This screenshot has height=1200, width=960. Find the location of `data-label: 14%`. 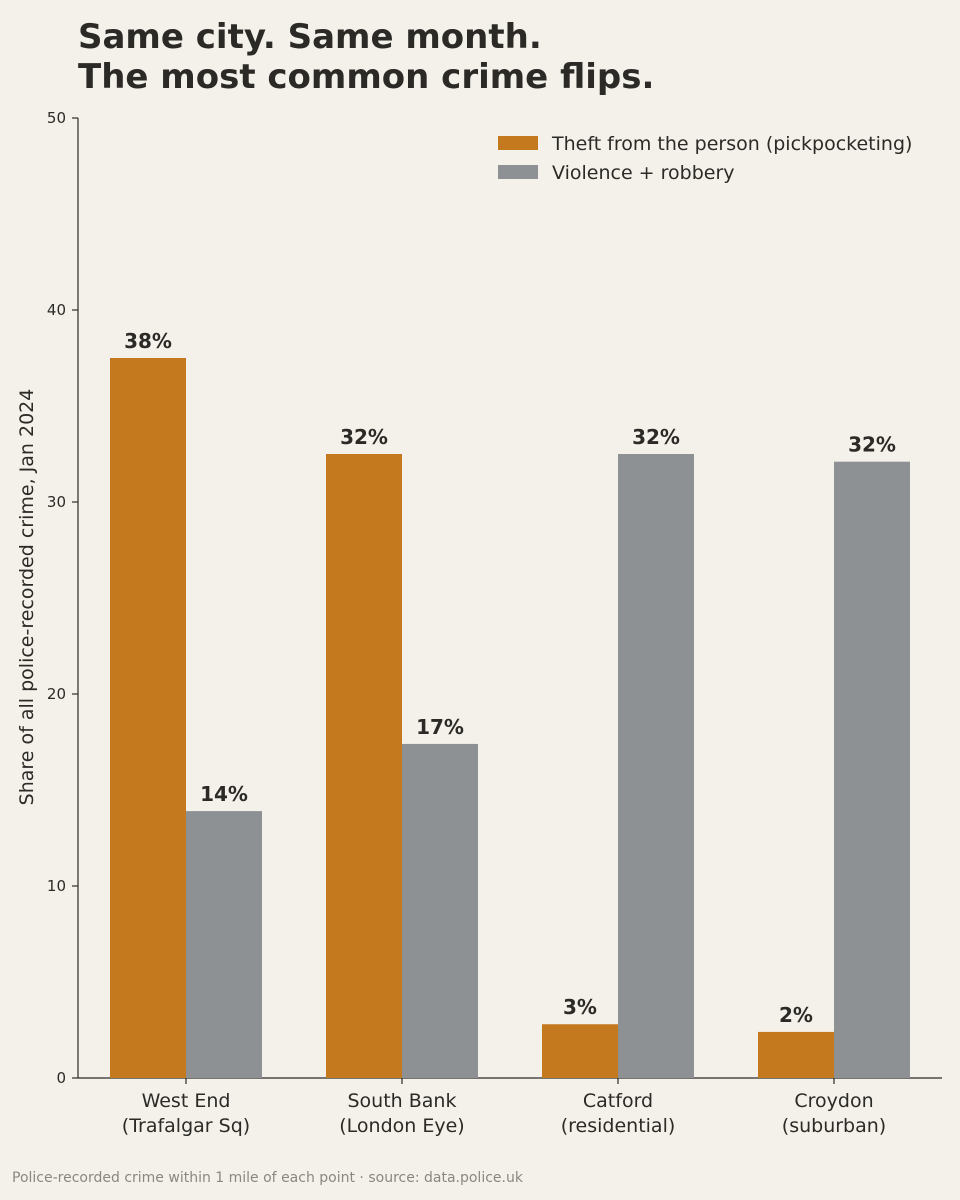

data-label: 14% is located at coordinates (224, 794).